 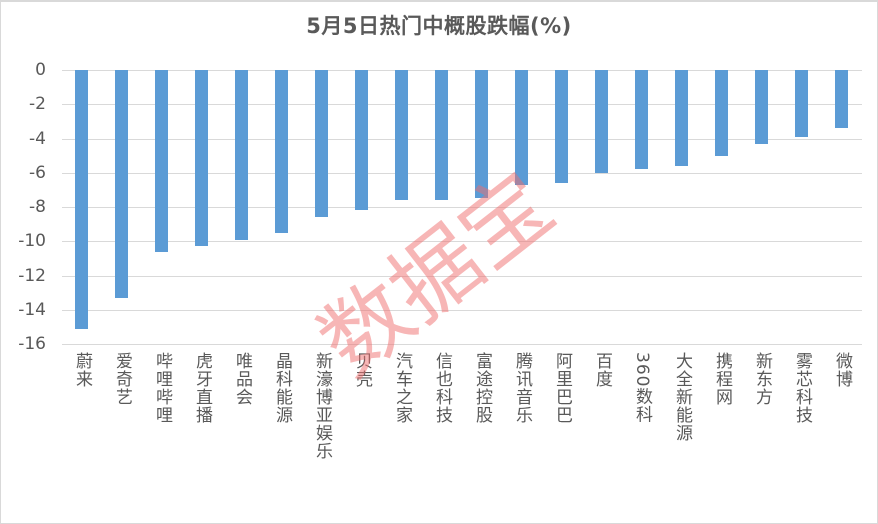 I want to click on x-tick-label: 晶科能源, so click(x=282, y=388).